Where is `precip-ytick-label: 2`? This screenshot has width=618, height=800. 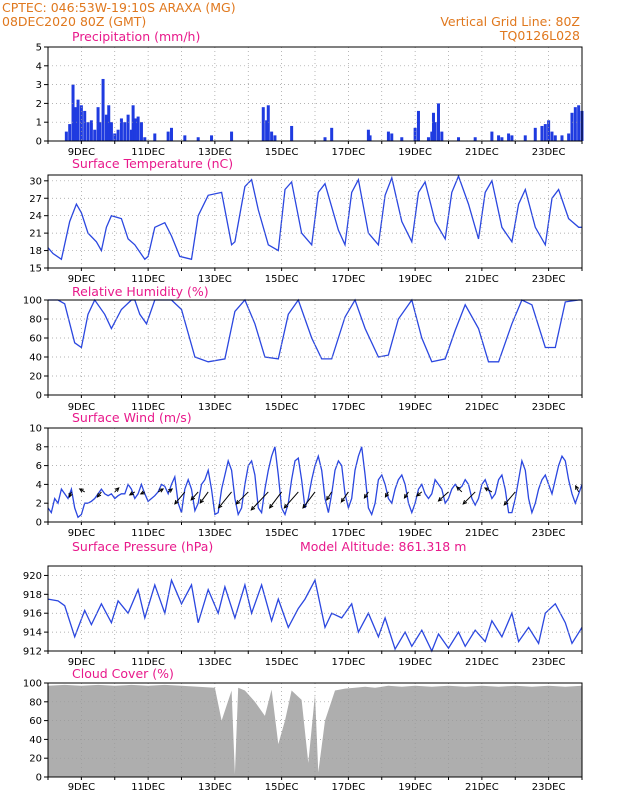
precip-ytick-label: 2 is located at coordinates (39, 104).